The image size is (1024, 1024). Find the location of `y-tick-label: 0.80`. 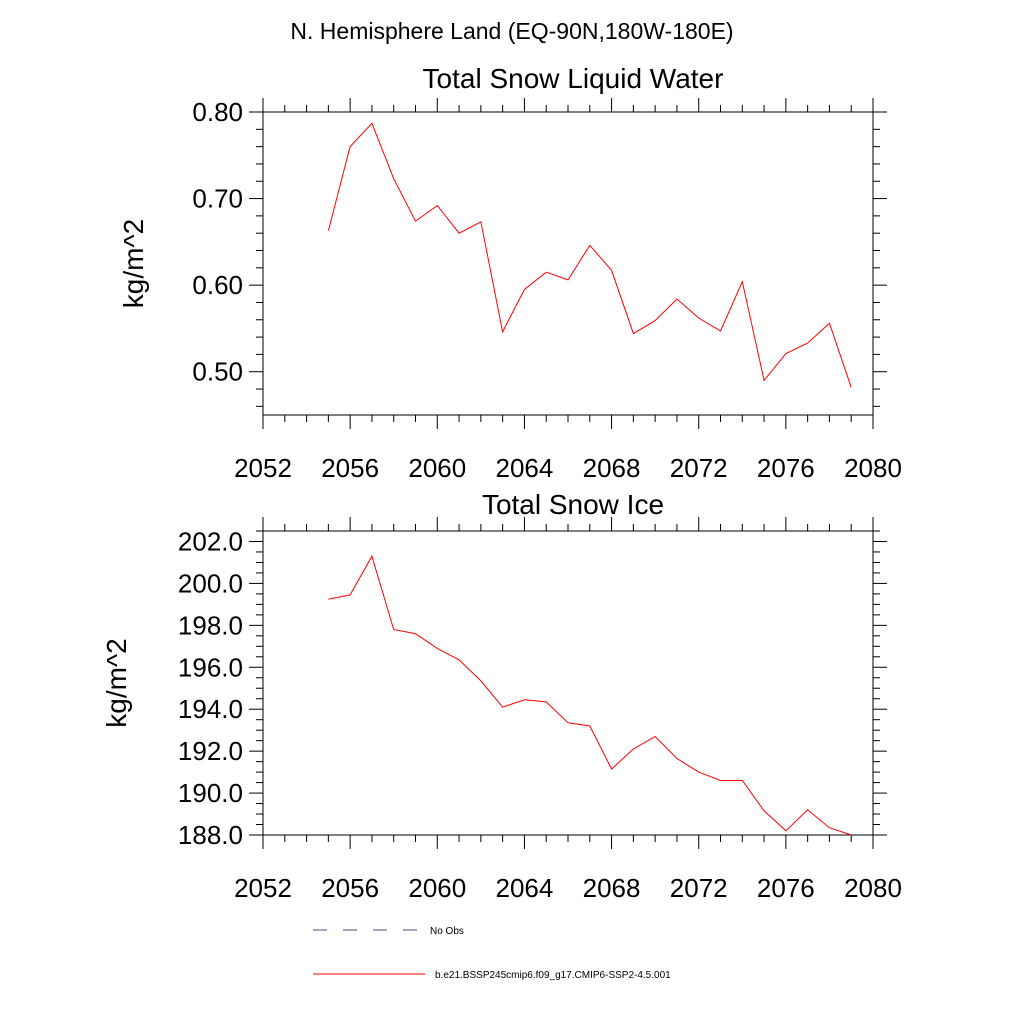

y-tick-label: 0.80 is located at coordinates (217, 112).